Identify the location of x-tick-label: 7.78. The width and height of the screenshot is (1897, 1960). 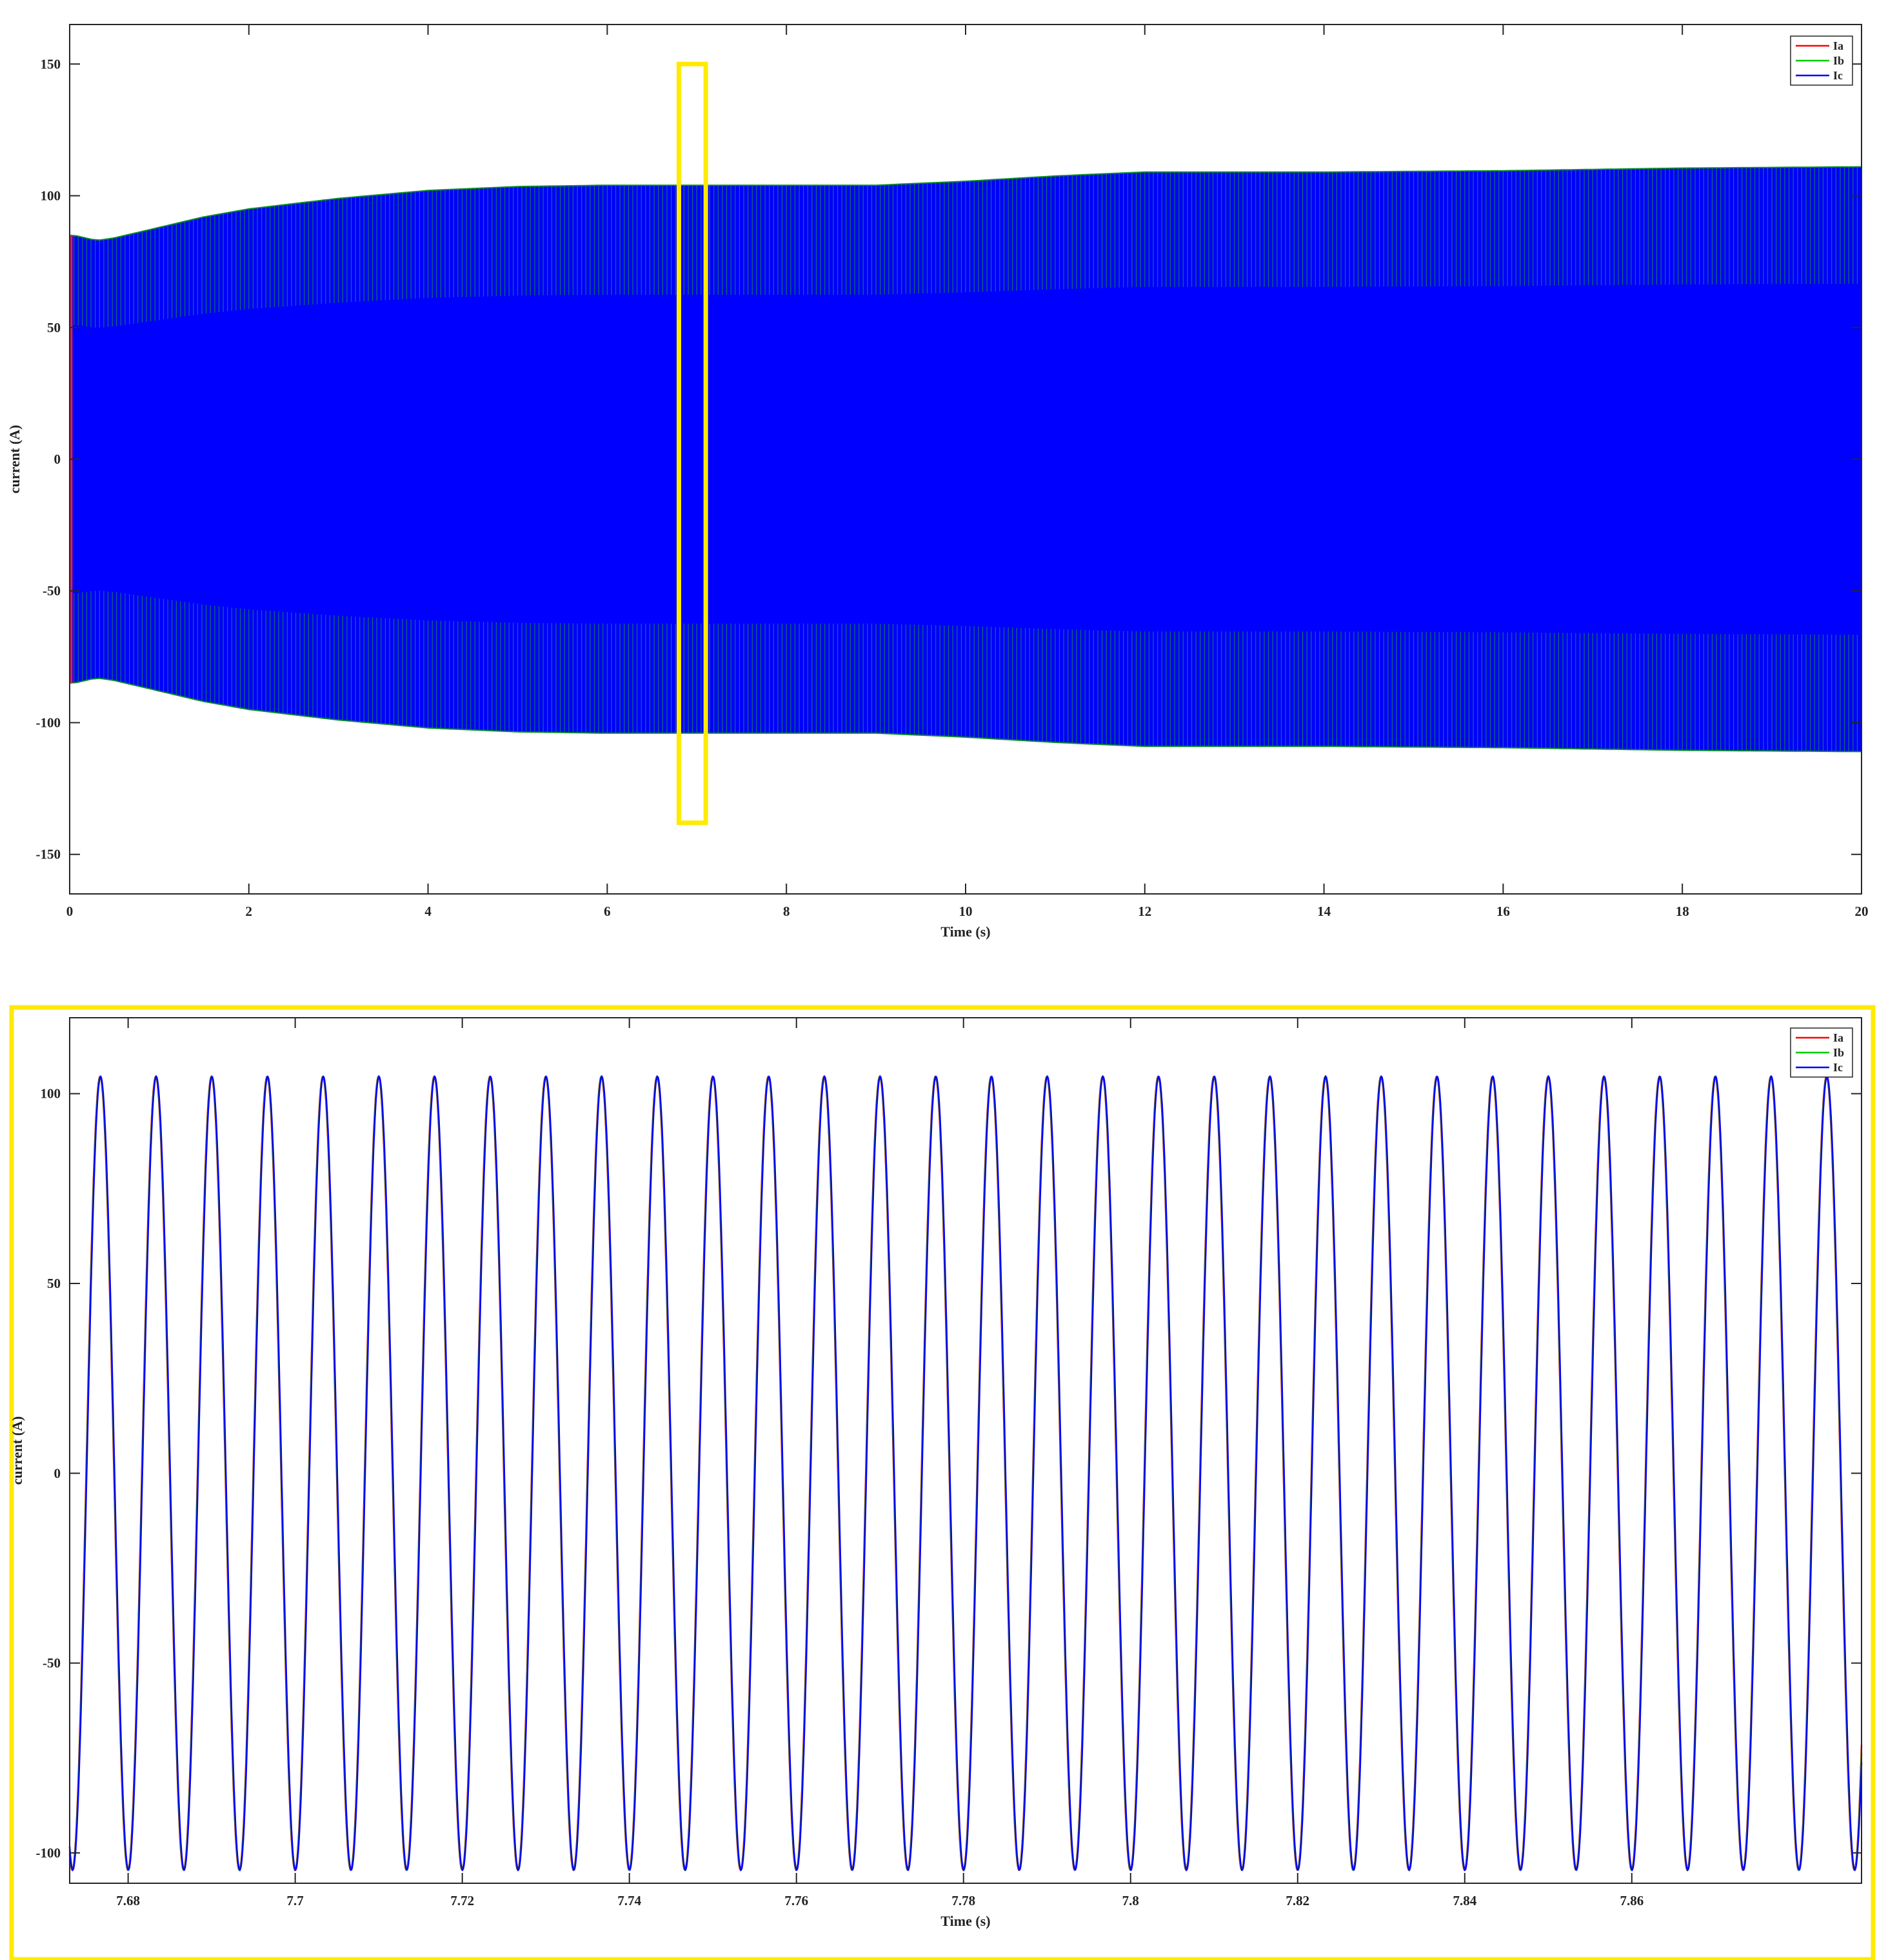
(963, 1900).